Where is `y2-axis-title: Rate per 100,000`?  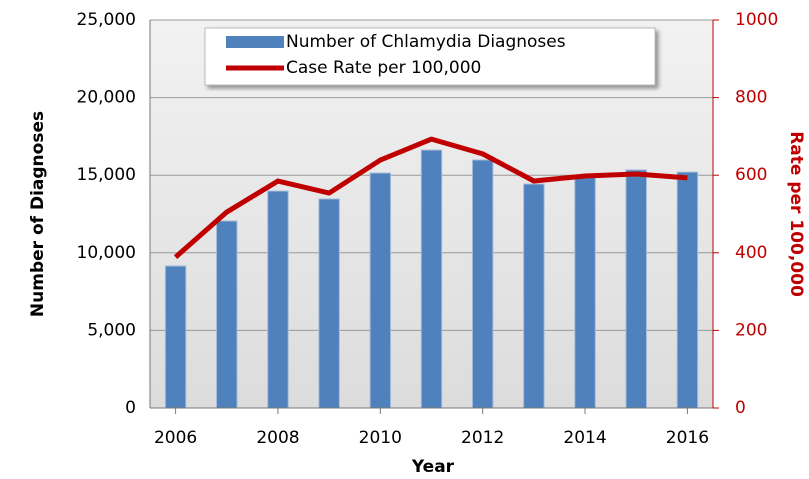 y2-axis-title: Rate per 100,000 is located at coordinates (796, 214).